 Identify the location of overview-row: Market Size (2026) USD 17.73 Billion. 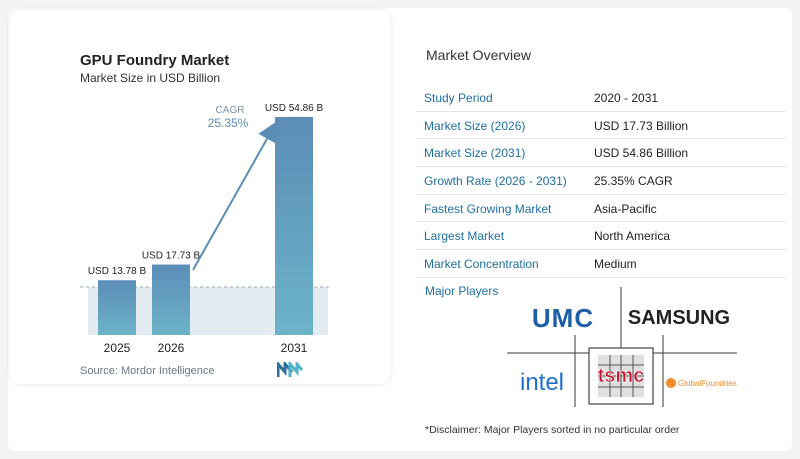
(601, 126).